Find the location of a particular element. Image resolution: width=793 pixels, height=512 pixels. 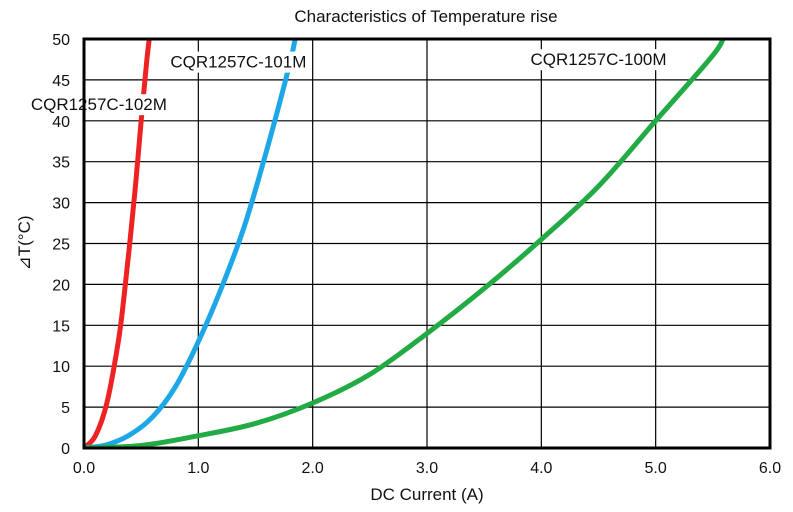

series-line-cqr1257c-102m is located at coordinates (118, 243).